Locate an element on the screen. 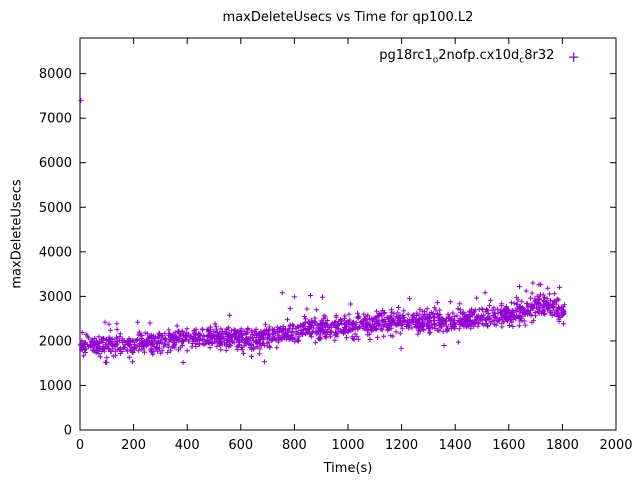 The width and height of the screenshot is (640, 480). legend-label-segment: c is located at coordinates (522, 60).